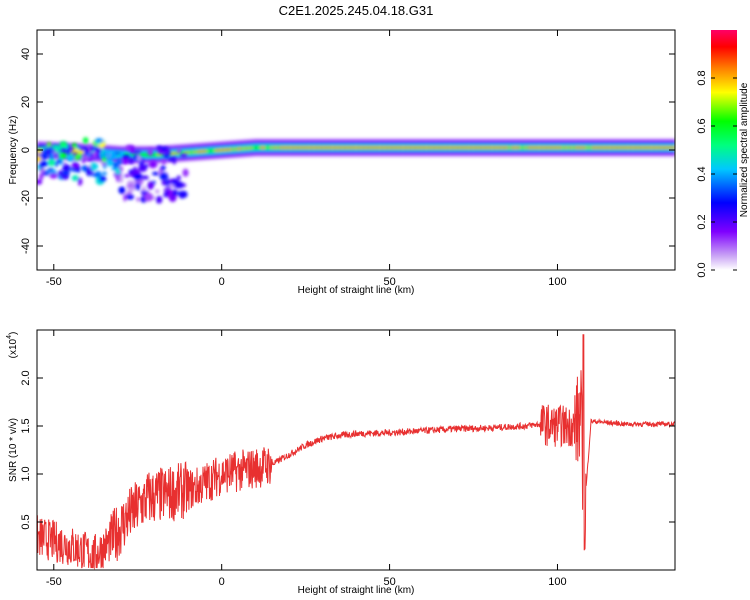 The width and height of the screenshot is (750, 600). What do you see at coordinates (113, 170) in the screenshot?
I see `spectrogram-scatter` at bounding box center [113, 170].